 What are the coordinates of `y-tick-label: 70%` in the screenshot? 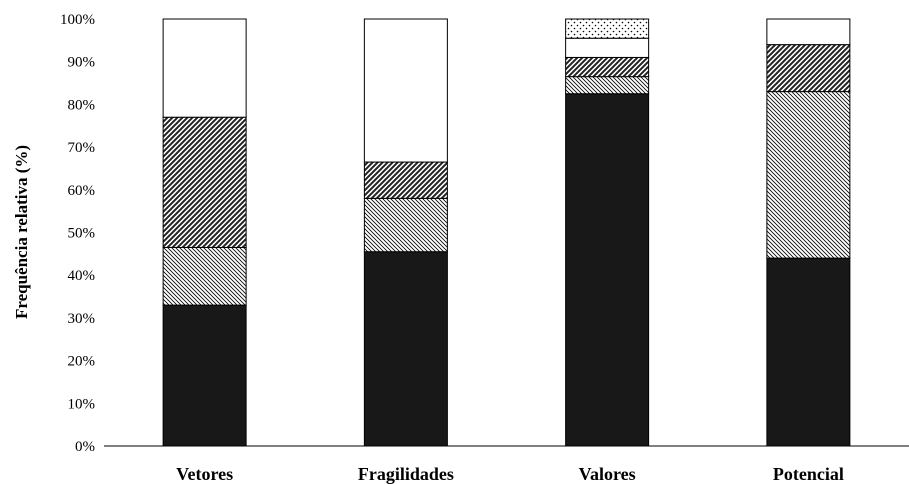 It's located at (82, 148).